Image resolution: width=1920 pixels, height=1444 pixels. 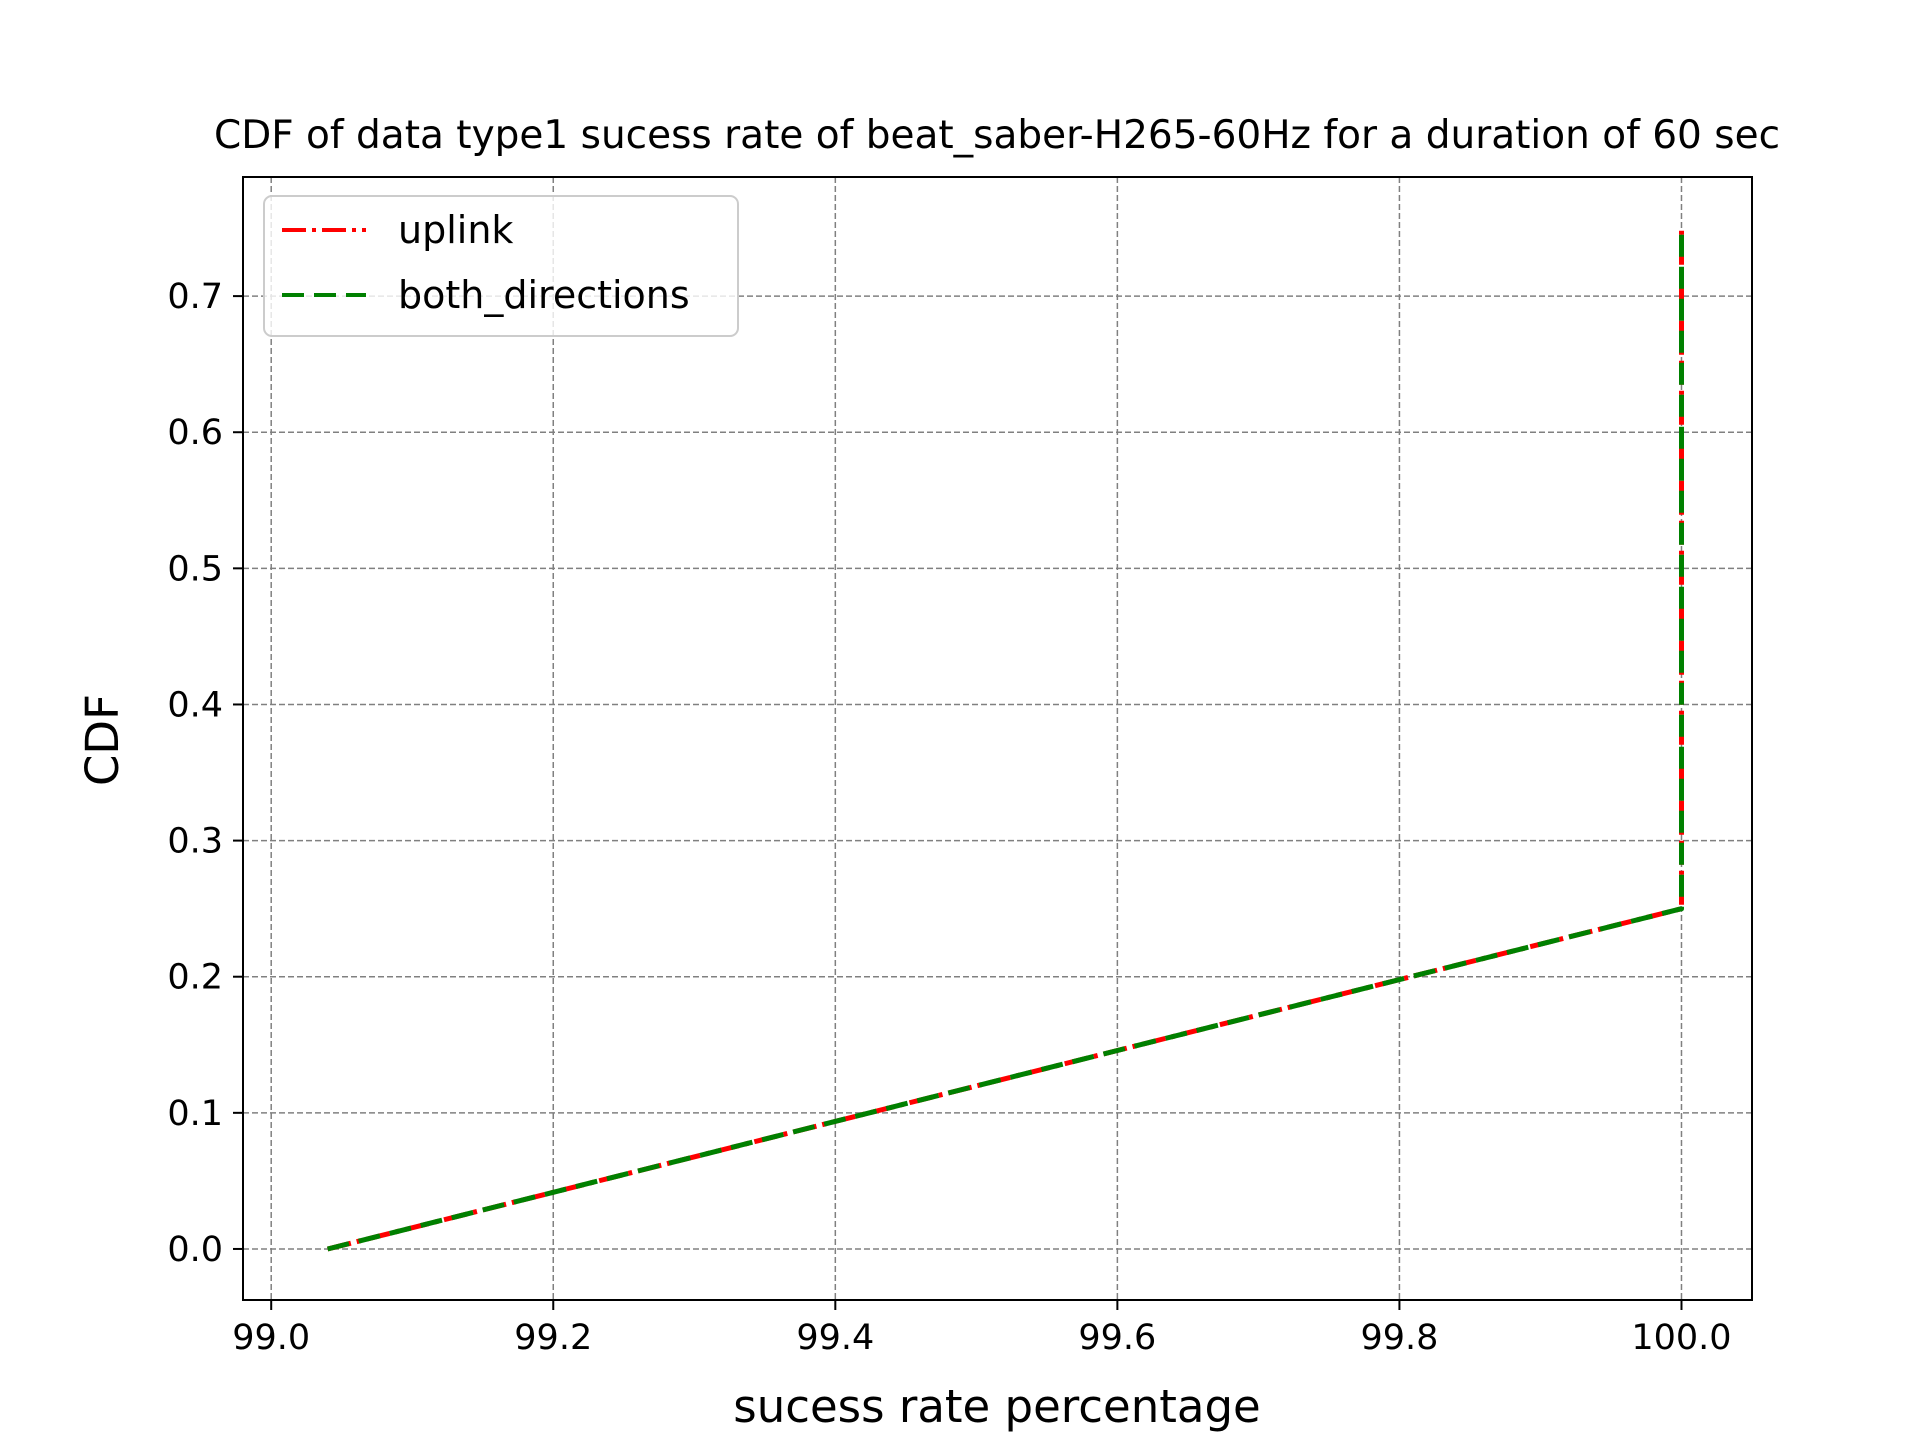 I want to click on legend-box, so click(x=501, y=266).